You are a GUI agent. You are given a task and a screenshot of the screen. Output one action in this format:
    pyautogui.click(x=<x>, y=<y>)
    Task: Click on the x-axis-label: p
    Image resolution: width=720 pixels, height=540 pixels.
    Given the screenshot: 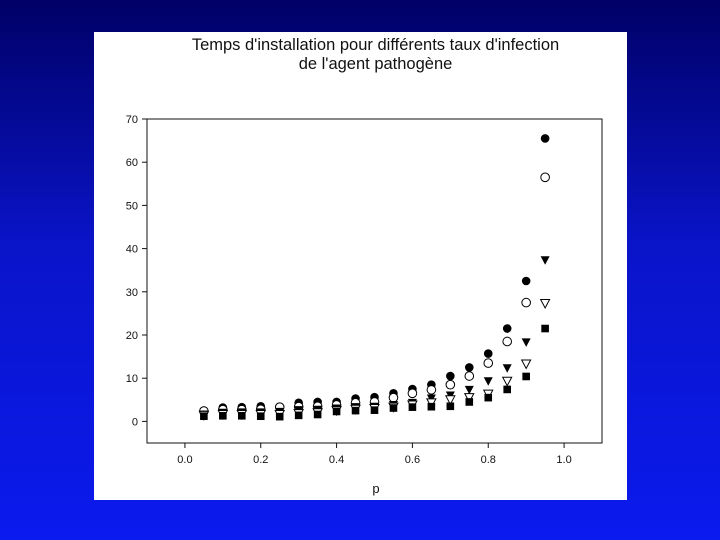 What is the action you would take?
    pyautogui.click(x=375, y=488)
    